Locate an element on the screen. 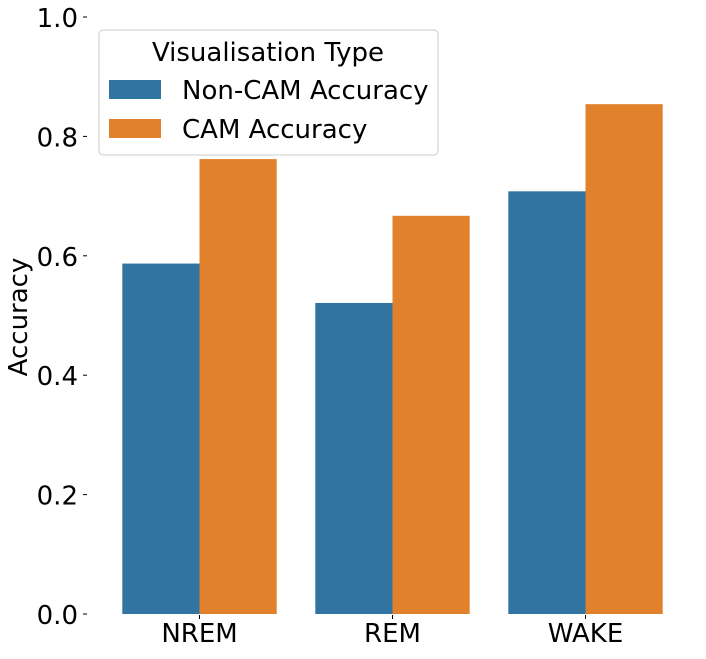  legend-label: CAM Accuracy is located at coordinates (274, 130).